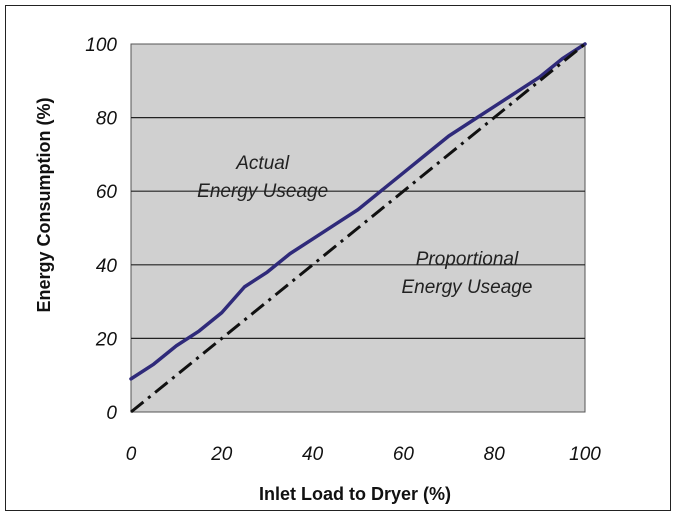  What do you see at coordinates (221, 454) in the screenshot?
I see `x-tick-label: 20` at bounding box center [221, 454].